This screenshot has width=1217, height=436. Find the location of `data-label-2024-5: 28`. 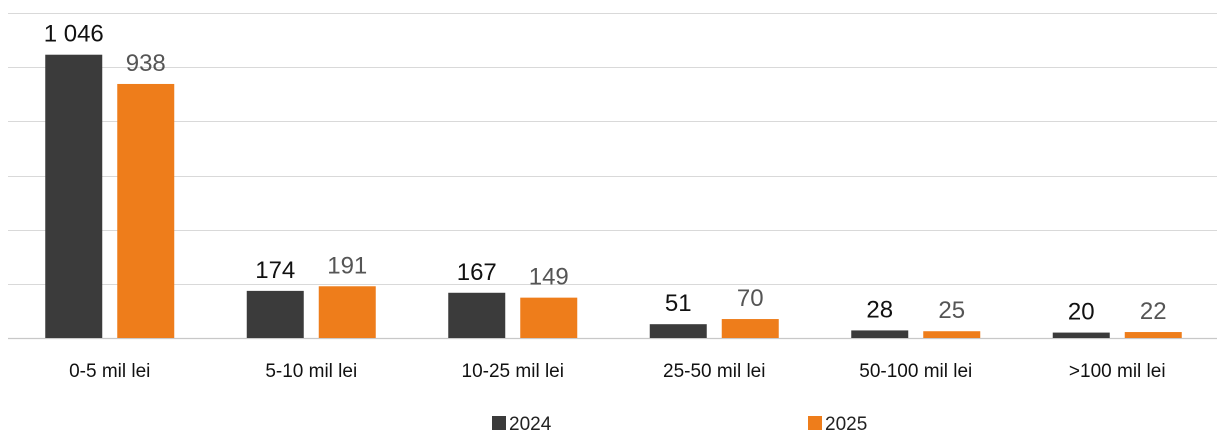

data-label-2024-5: 28 is located at coordinates (879, 309).